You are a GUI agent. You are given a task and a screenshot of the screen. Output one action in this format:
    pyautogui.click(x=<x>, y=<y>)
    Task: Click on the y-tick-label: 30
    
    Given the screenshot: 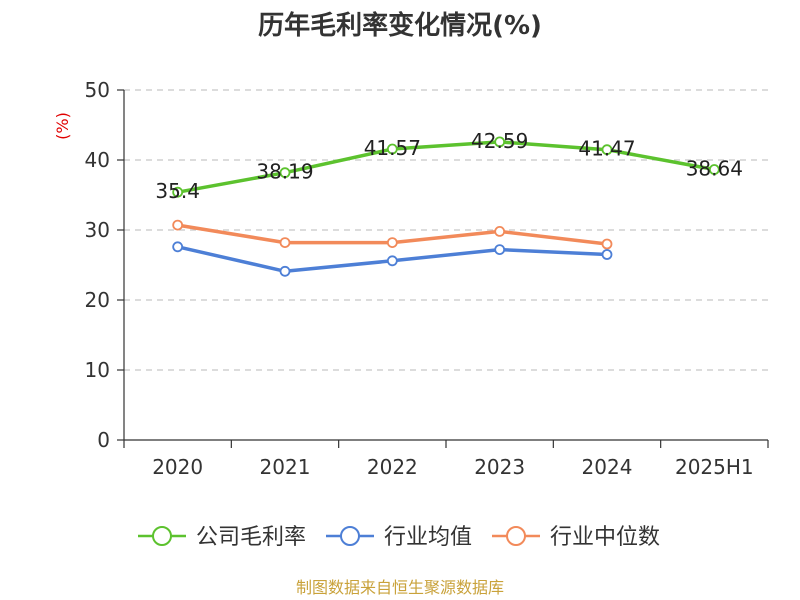 What is the action you would take?
    pyautogui.click(x=97, y=230)
    